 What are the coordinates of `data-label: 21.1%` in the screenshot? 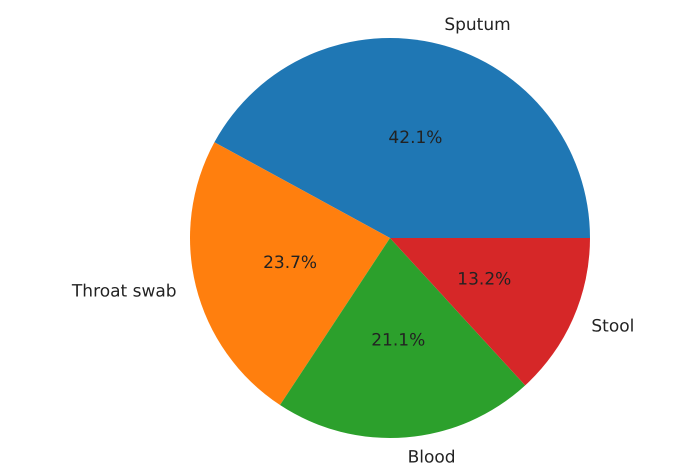 It's located at (398, 340).